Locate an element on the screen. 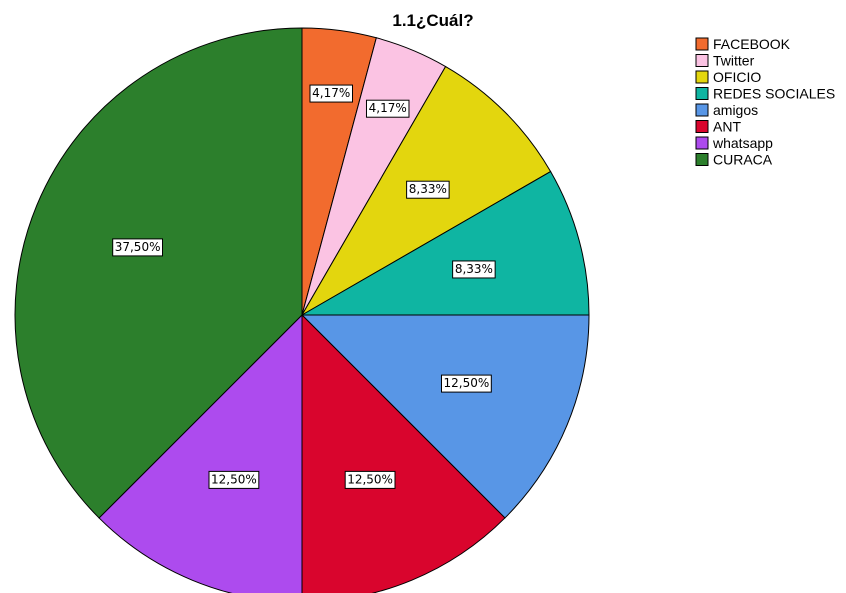 The width and height of the screenshot is (846, 593). legend-item-facebook: FACEBOOK is located at coordinates (743, 44).